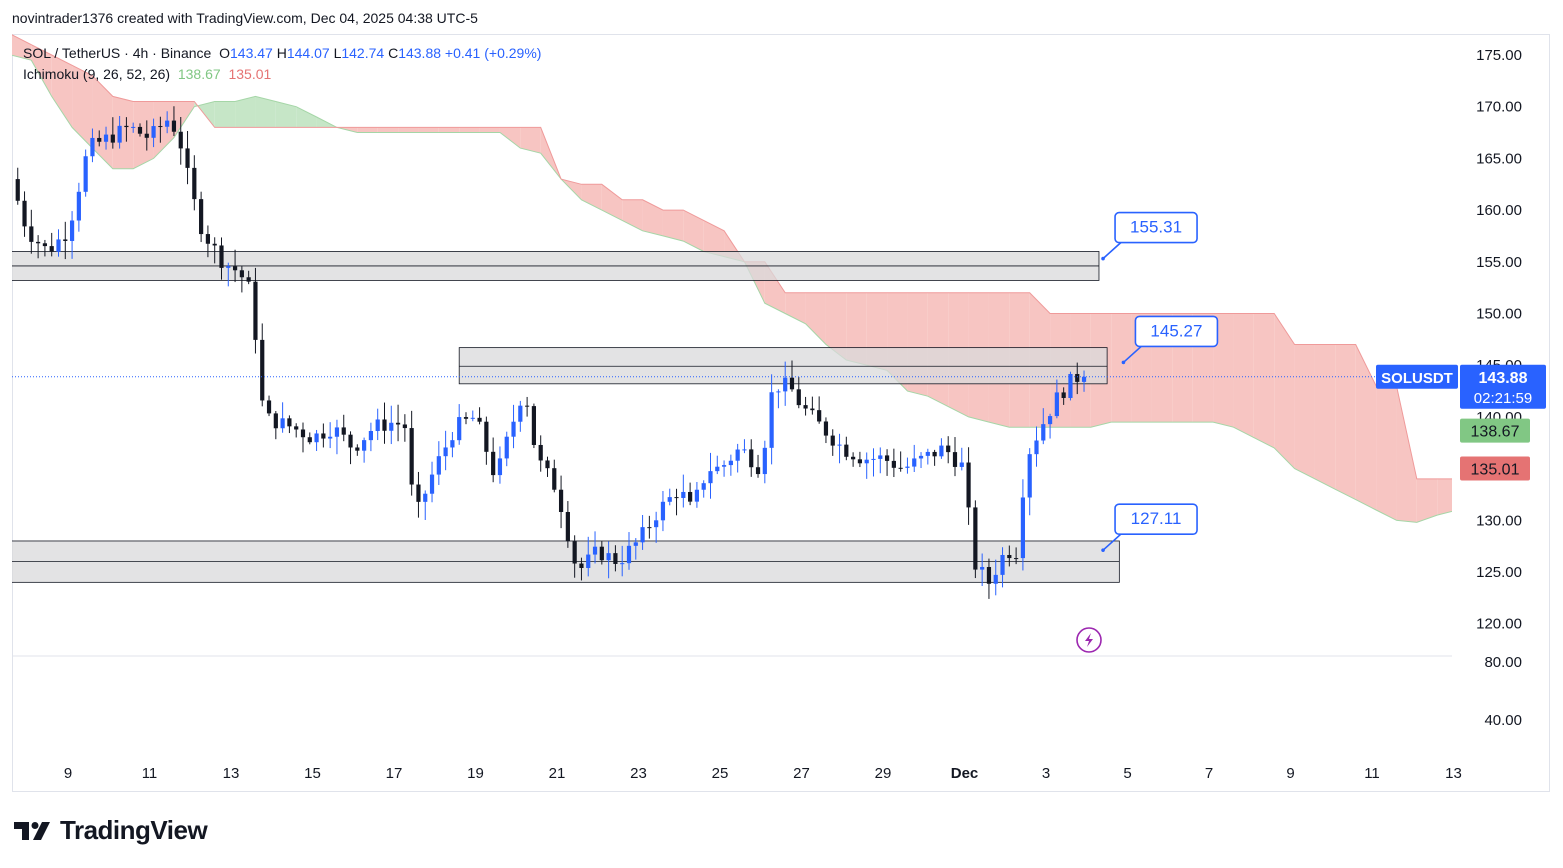 This screenshot has height=868, width=1563. I want to click on lower-pane-axis: 80.00 40.00, so click(1503, 691).